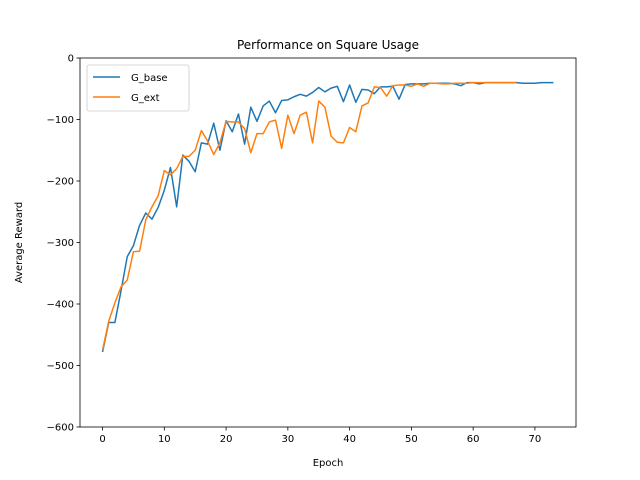 The image size is (640, 480). What do you see at coordinates (60, 243) in the screenshot?
I see `y-tick-label: −300` at bounding box center [60, 243].